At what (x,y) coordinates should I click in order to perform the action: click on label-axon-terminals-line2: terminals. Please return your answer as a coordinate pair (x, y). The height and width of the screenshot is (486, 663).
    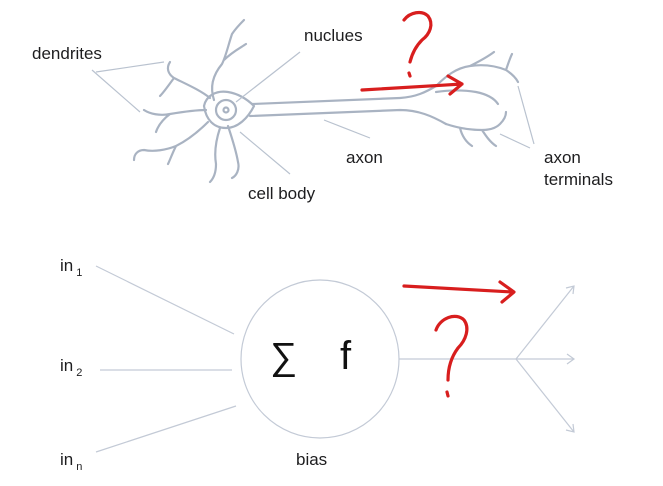
    Looking at the image, I should click on (578, 179).